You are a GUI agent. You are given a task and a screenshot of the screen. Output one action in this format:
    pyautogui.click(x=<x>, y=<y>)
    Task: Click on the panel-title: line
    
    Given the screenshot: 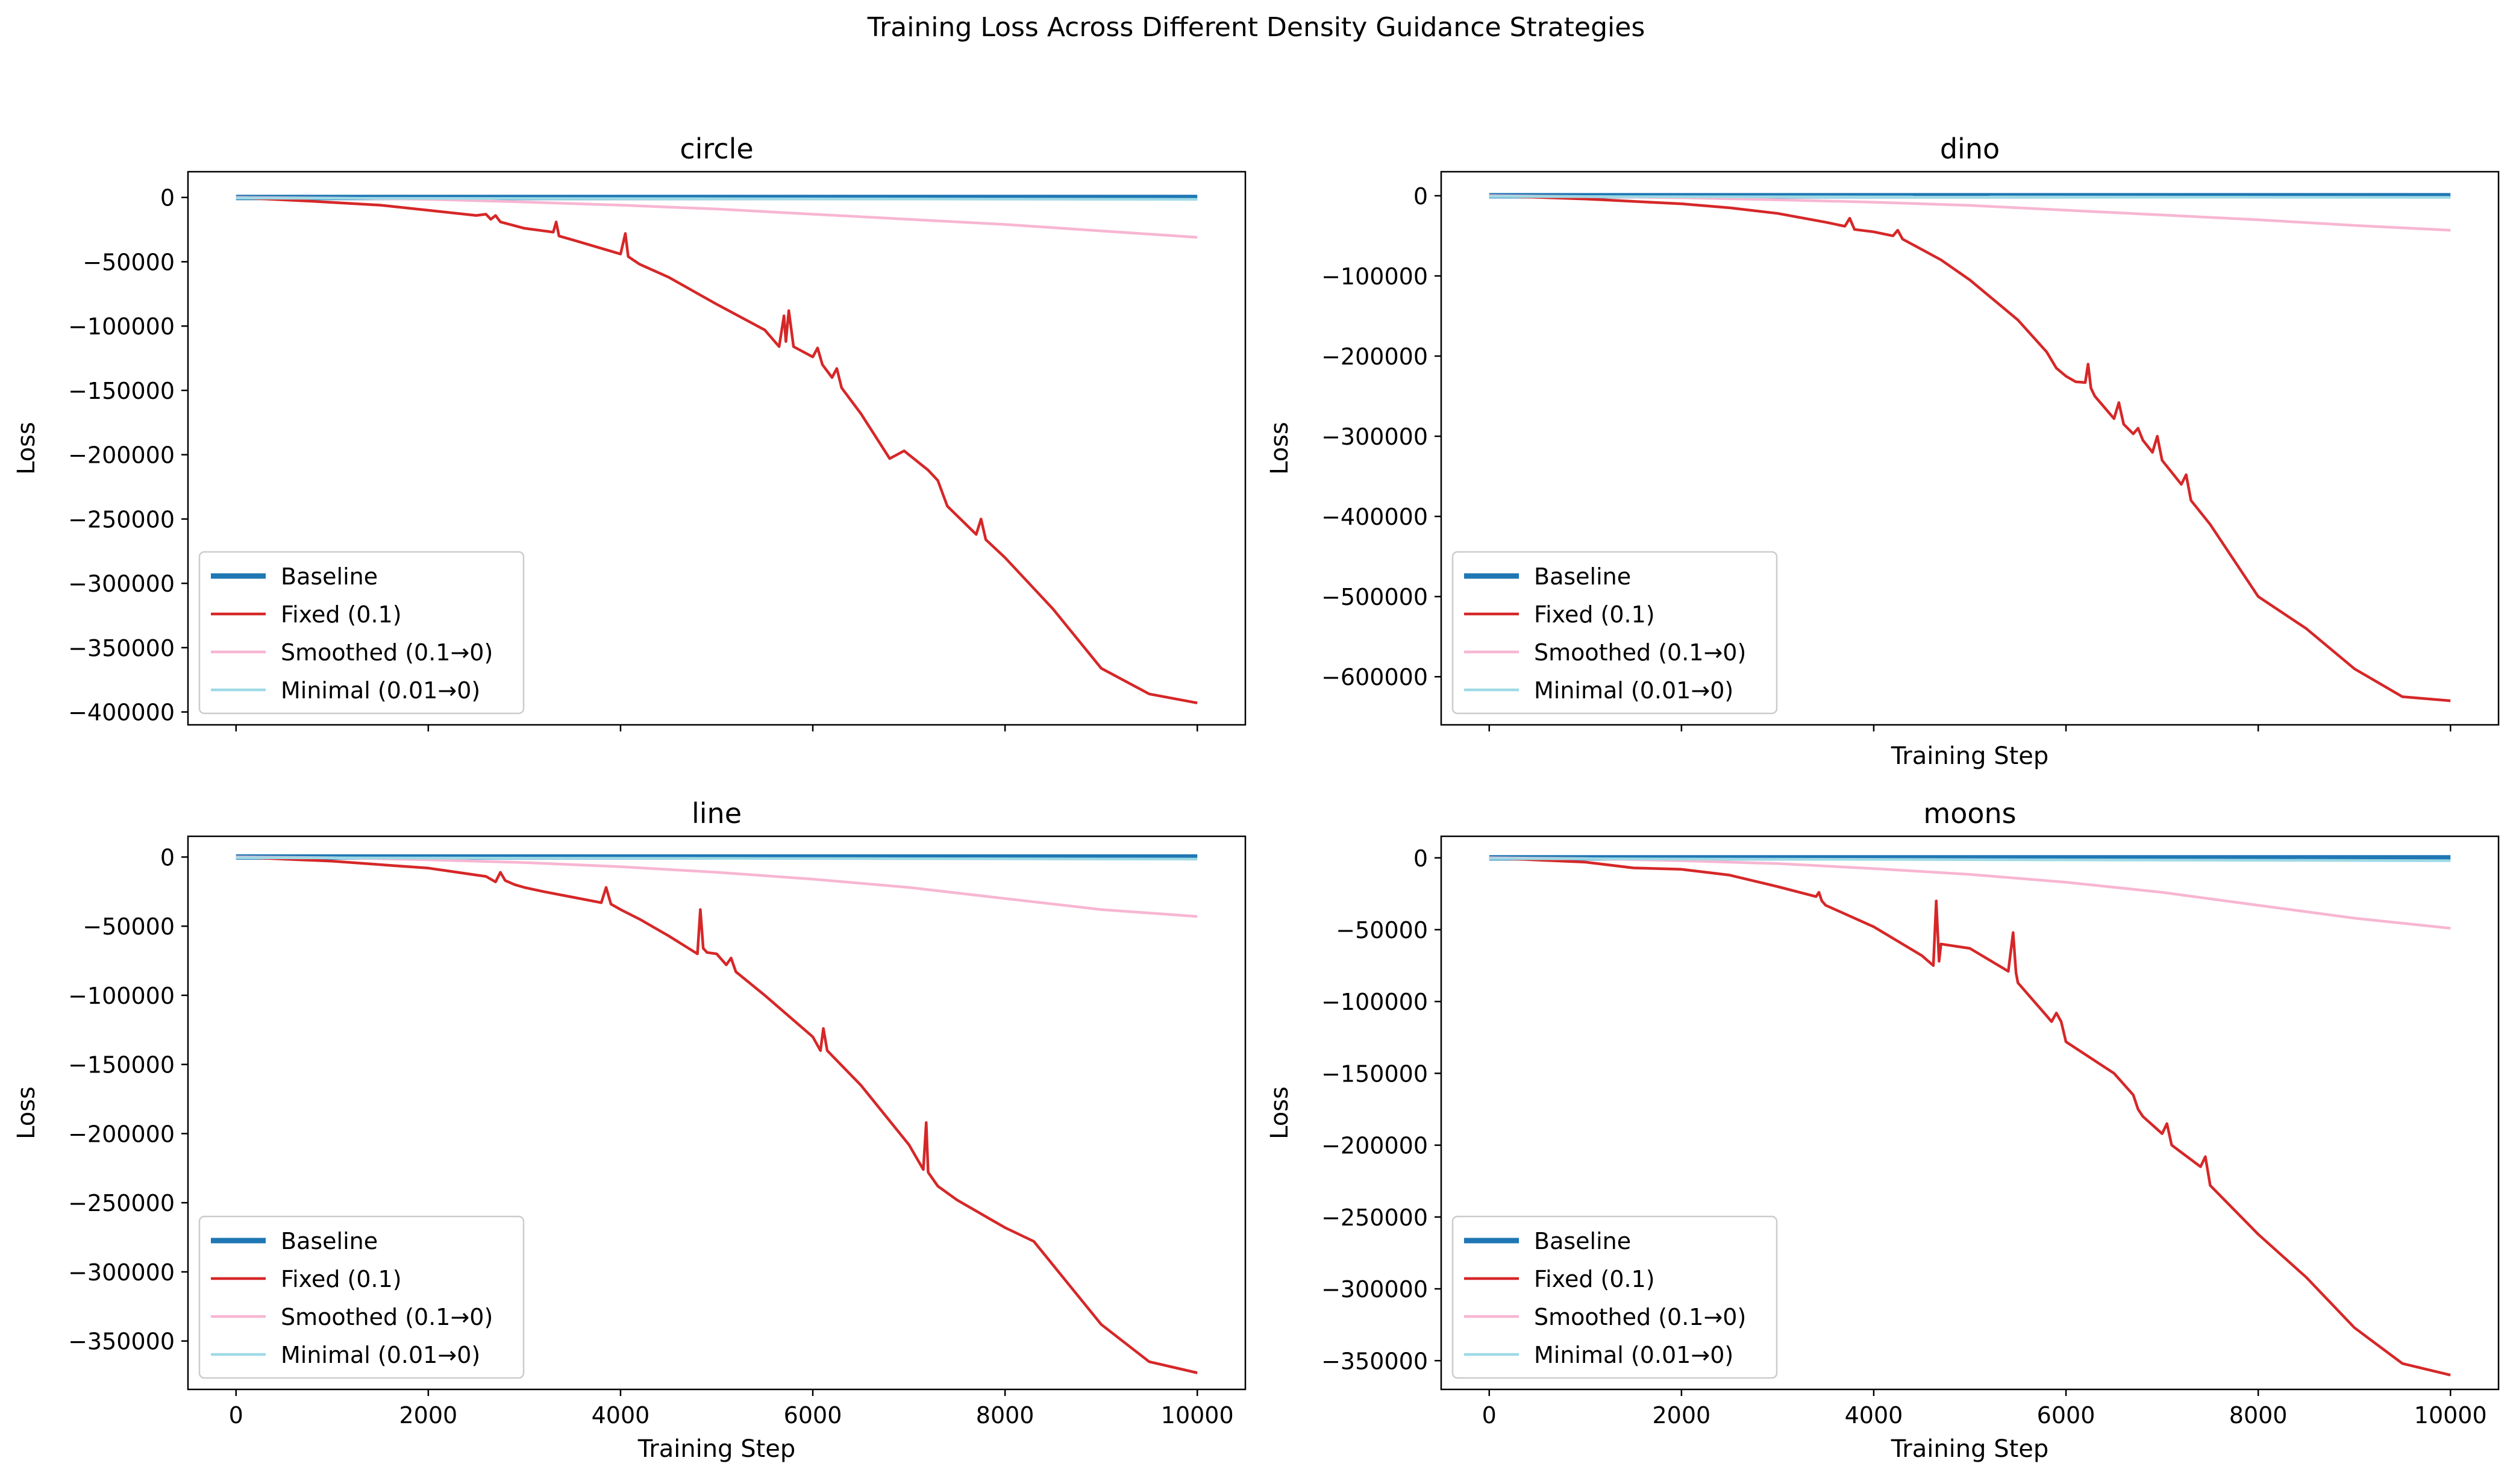 What is the action you would take?
    pyautogui.click(x=717, y=813)
    